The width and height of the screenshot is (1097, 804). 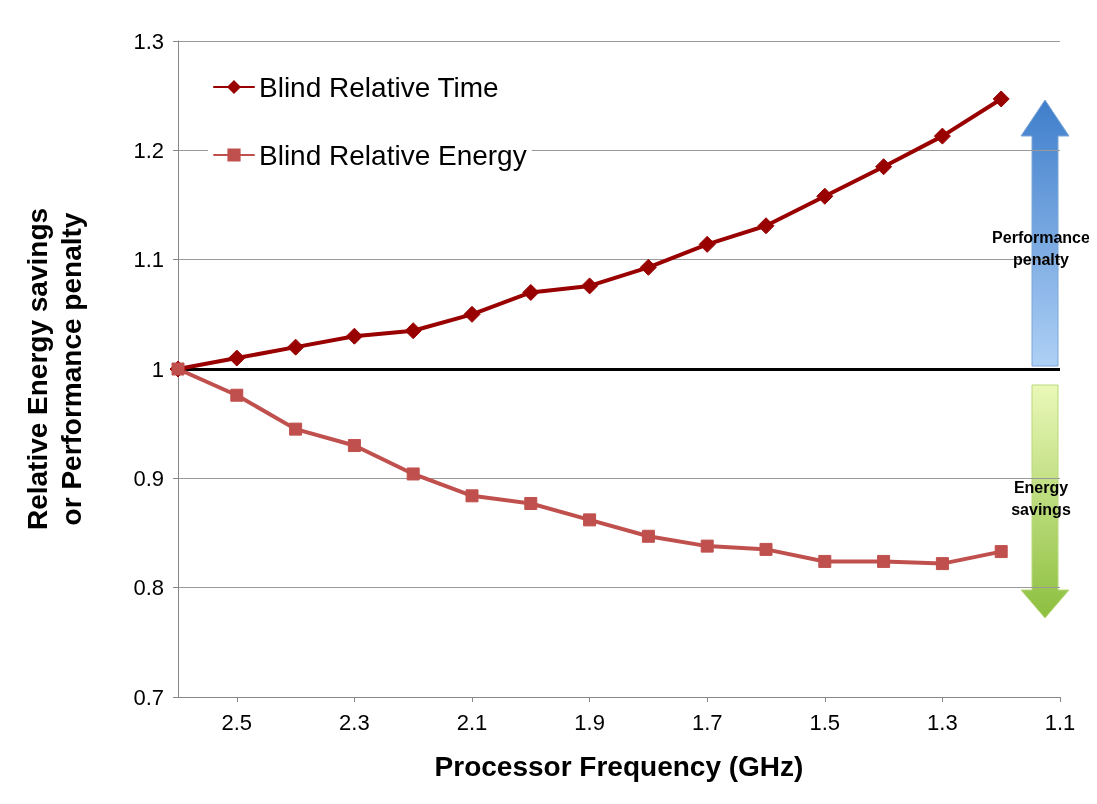 I want to click on x-tick-label: 2.3, so click(x=354, y=722).